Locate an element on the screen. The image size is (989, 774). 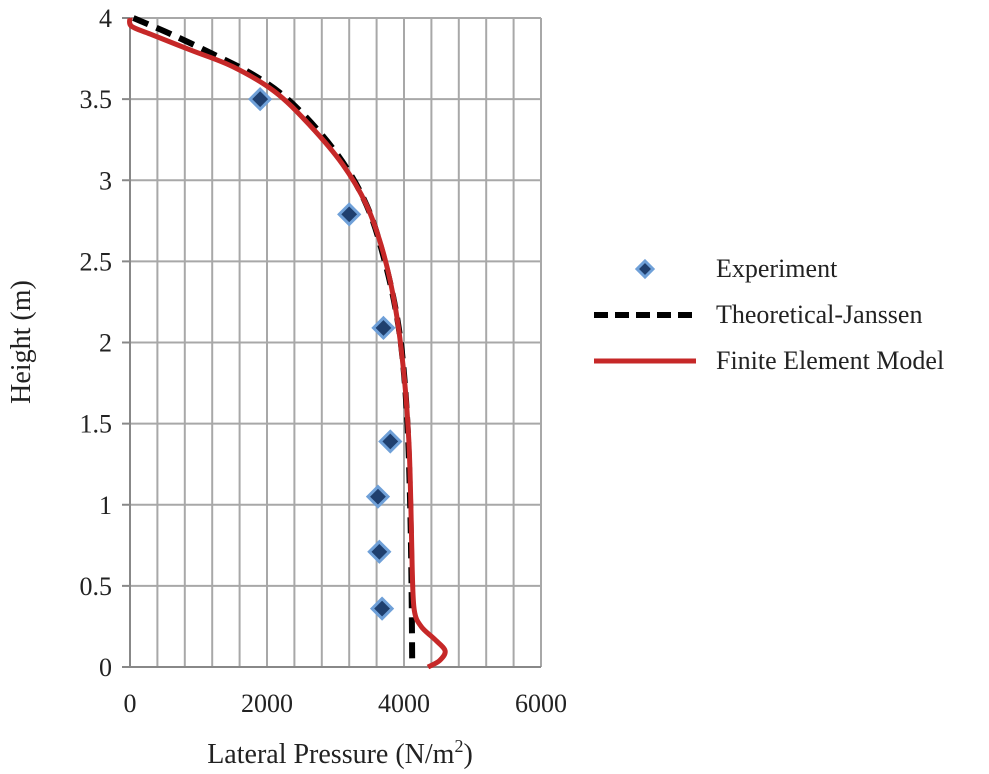
x-tick-label: 6000 is located at coordinates (541, 703).